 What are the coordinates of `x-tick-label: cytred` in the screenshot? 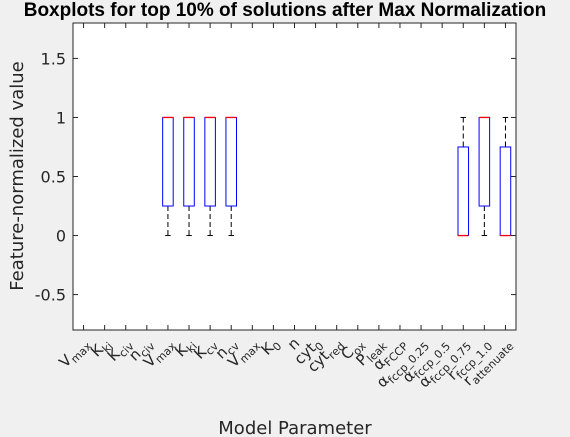 It's located at (326, 356).